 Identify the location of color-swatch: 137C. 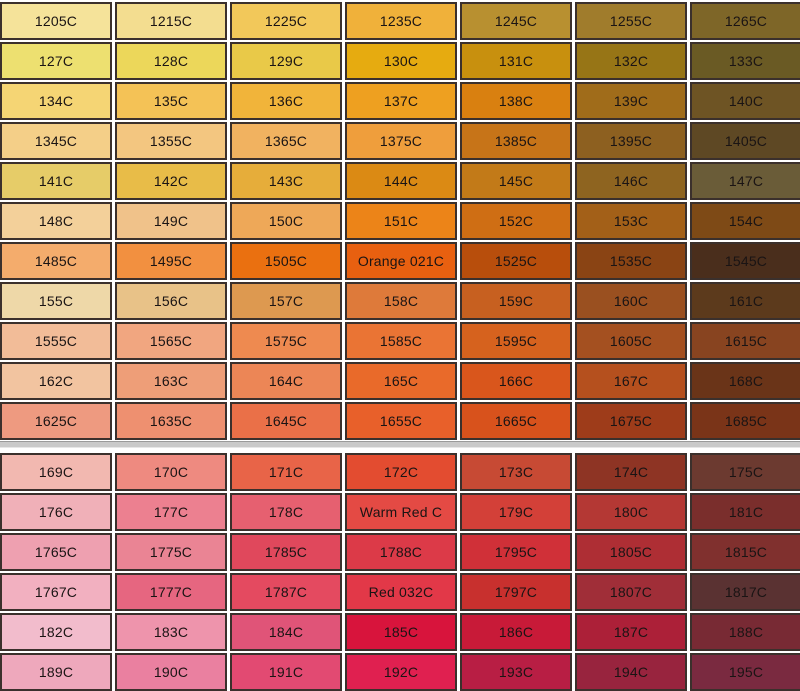
(401, 101).